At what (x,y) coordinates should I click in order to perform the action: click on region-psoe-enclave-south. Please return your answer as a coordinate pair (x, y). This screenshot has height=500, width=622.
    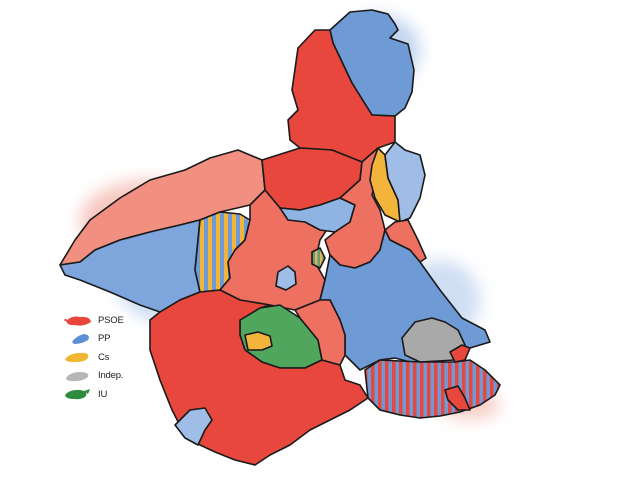
    Looking at the image, I should click on (457, 398).